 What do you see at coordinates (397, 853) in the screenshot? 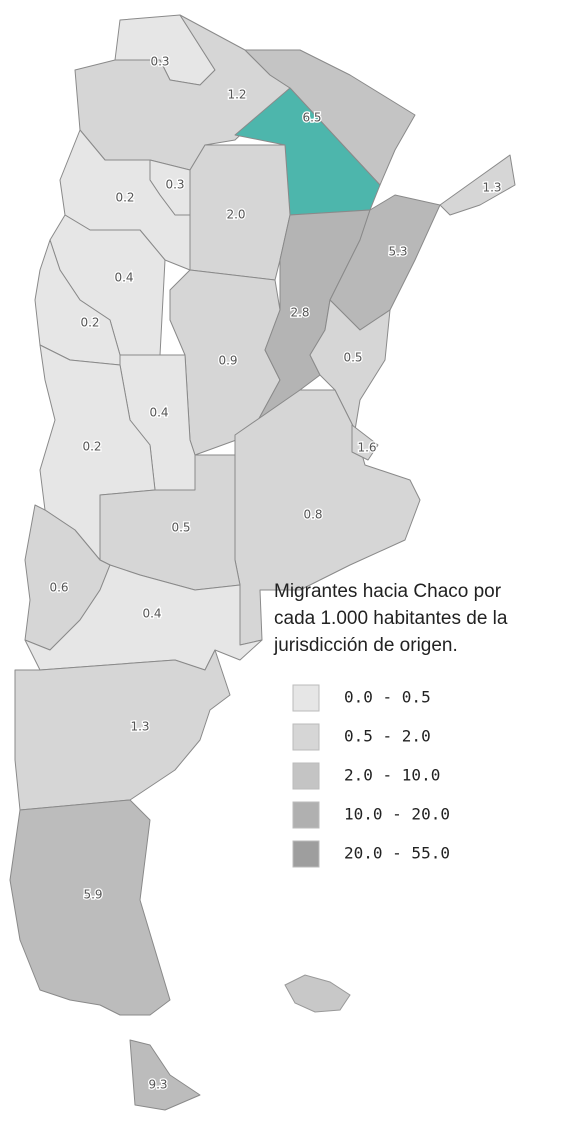
I see `legend-label: 20.0 - 55.0` at bounding box center [397, 853].